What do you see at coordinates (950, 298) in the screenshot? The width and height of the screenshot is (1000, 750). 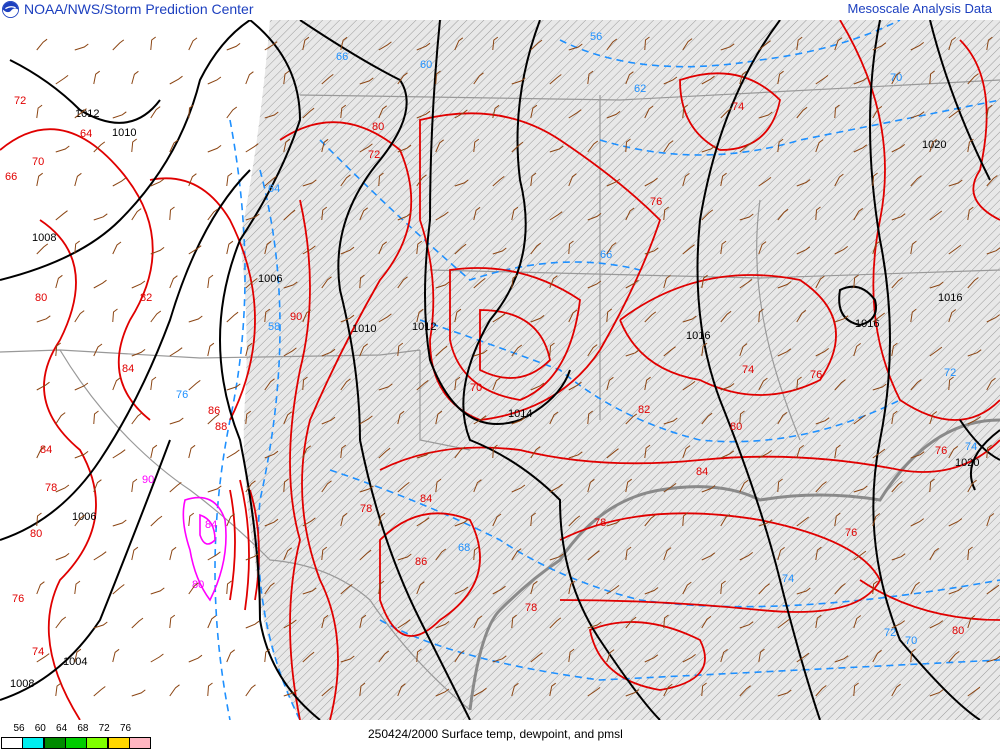 I see `isobar-label: 1016` at bounding box center [950, 298].